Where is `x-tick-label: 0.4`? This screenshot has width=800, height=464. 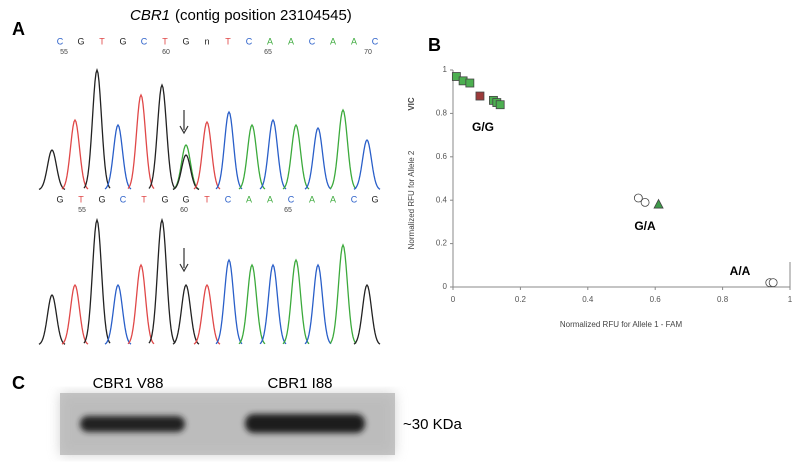 x-tick-label: 0.4 is located at coordinates (588, 299).